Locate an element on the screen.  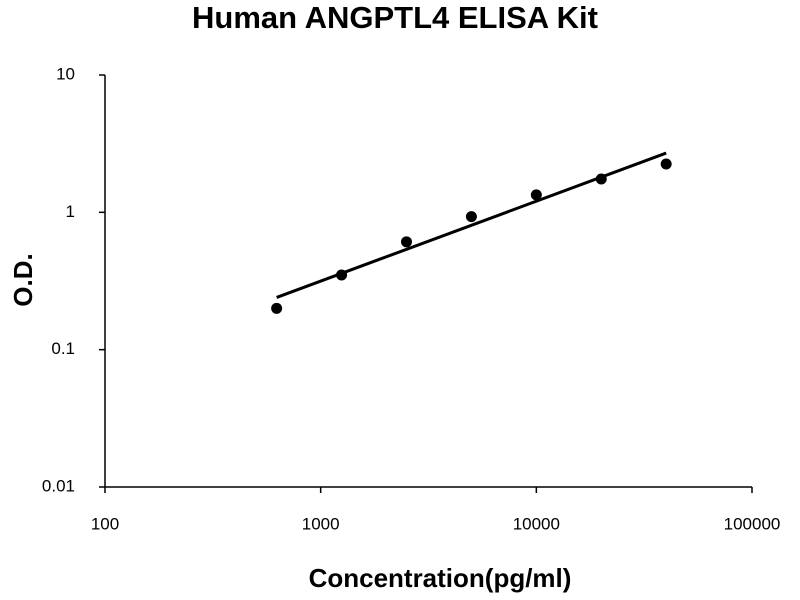
y-tick-label: 0.1 is located at coordinates (63, 348).